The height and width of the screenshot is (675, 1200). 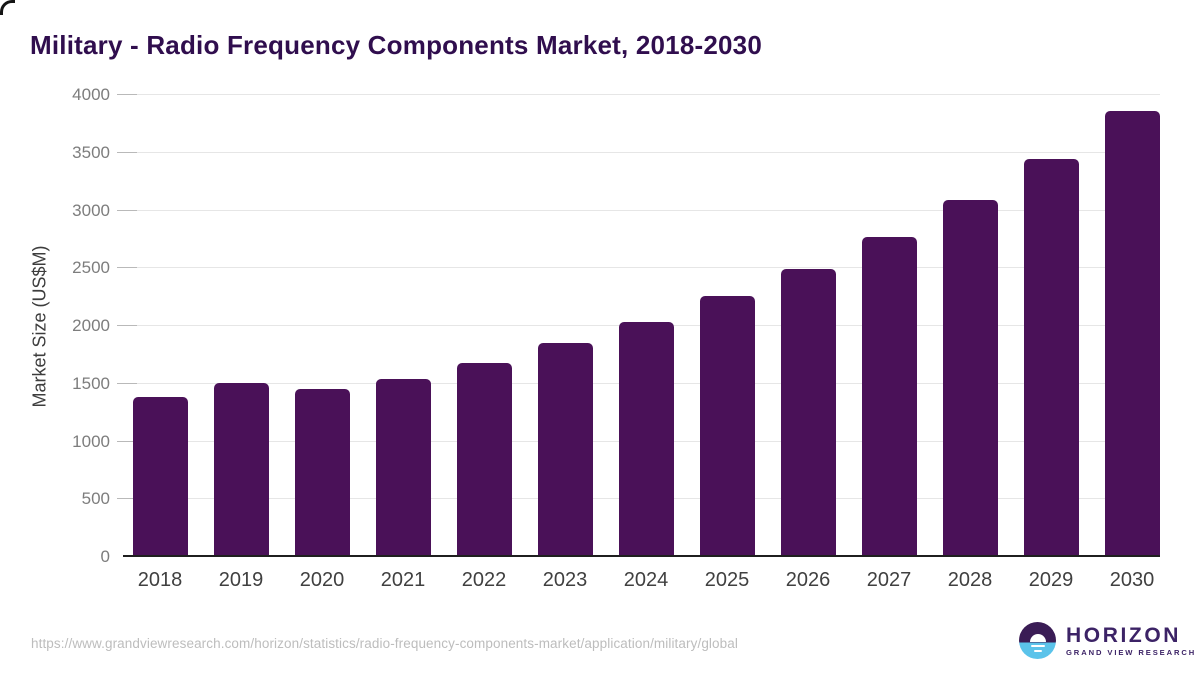 I want to click on bar-2022, so click(x=484, y=459).